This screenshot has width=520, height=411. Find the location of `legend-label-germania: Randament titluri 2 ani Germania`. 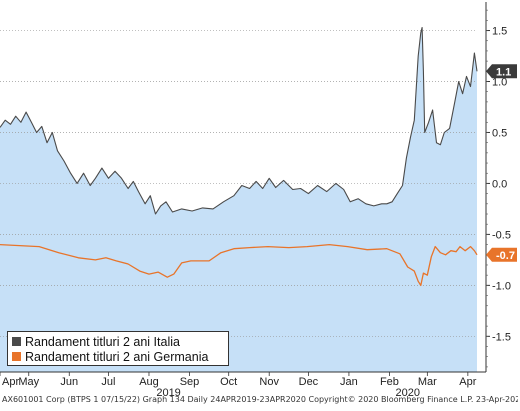

legend-label-germania: Randament titluri 2 ani Germania is located at coordinates (117, 356).